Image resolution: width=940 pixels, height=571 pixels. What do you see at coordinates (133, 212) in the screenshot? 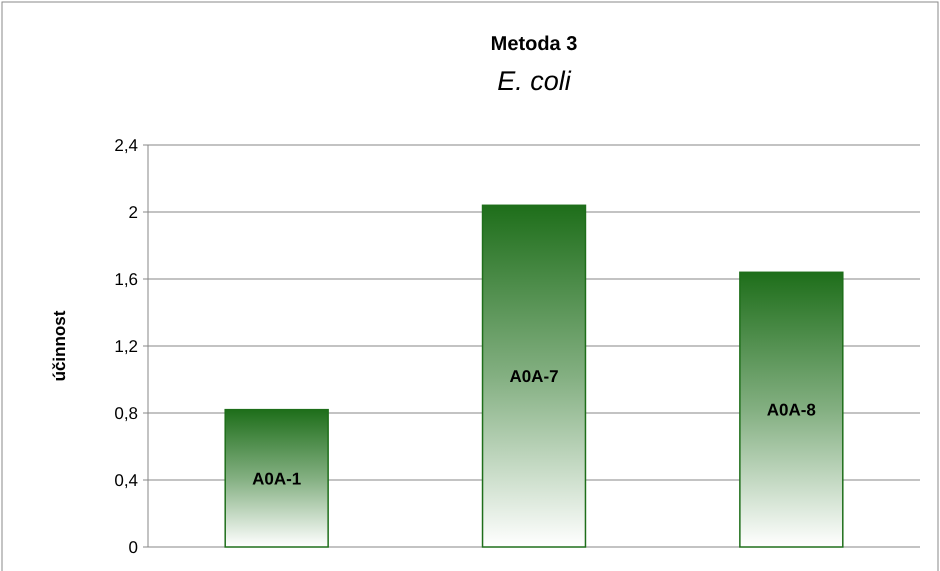
I see `y-tick-label: 2` at bounding box center [133, 212].